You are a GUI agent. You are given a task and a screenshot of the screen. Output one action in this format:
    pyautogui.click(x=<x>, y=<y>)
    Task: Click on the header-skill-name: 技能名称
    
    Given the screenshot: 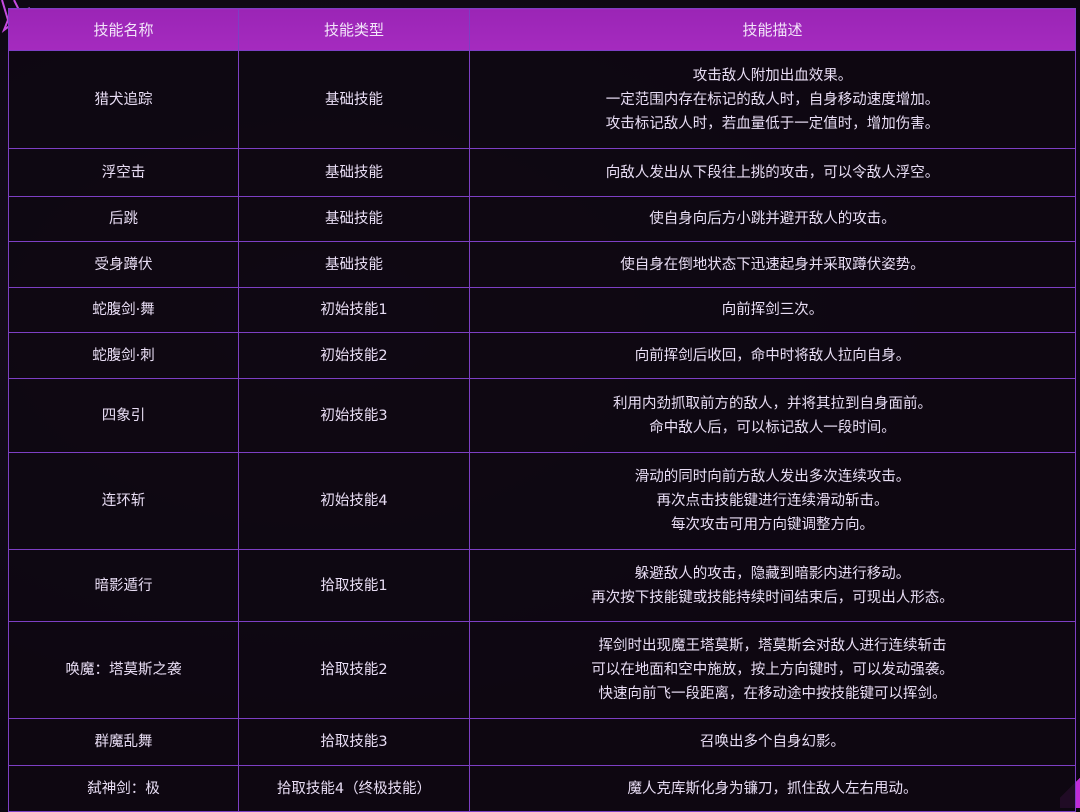 What is the action you would take?
    pyautogui.click(x=123, y=29)
    